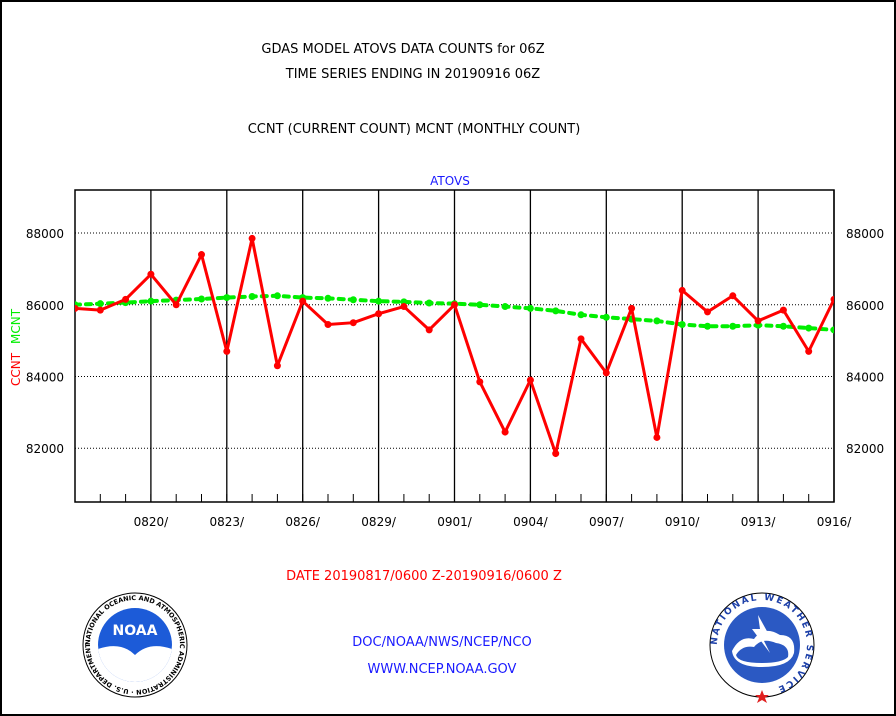 This screenshot has height=716, width=896. I want to click on nws-logo: NATIONAL WEATHER SERVICE, so click(762, 647).